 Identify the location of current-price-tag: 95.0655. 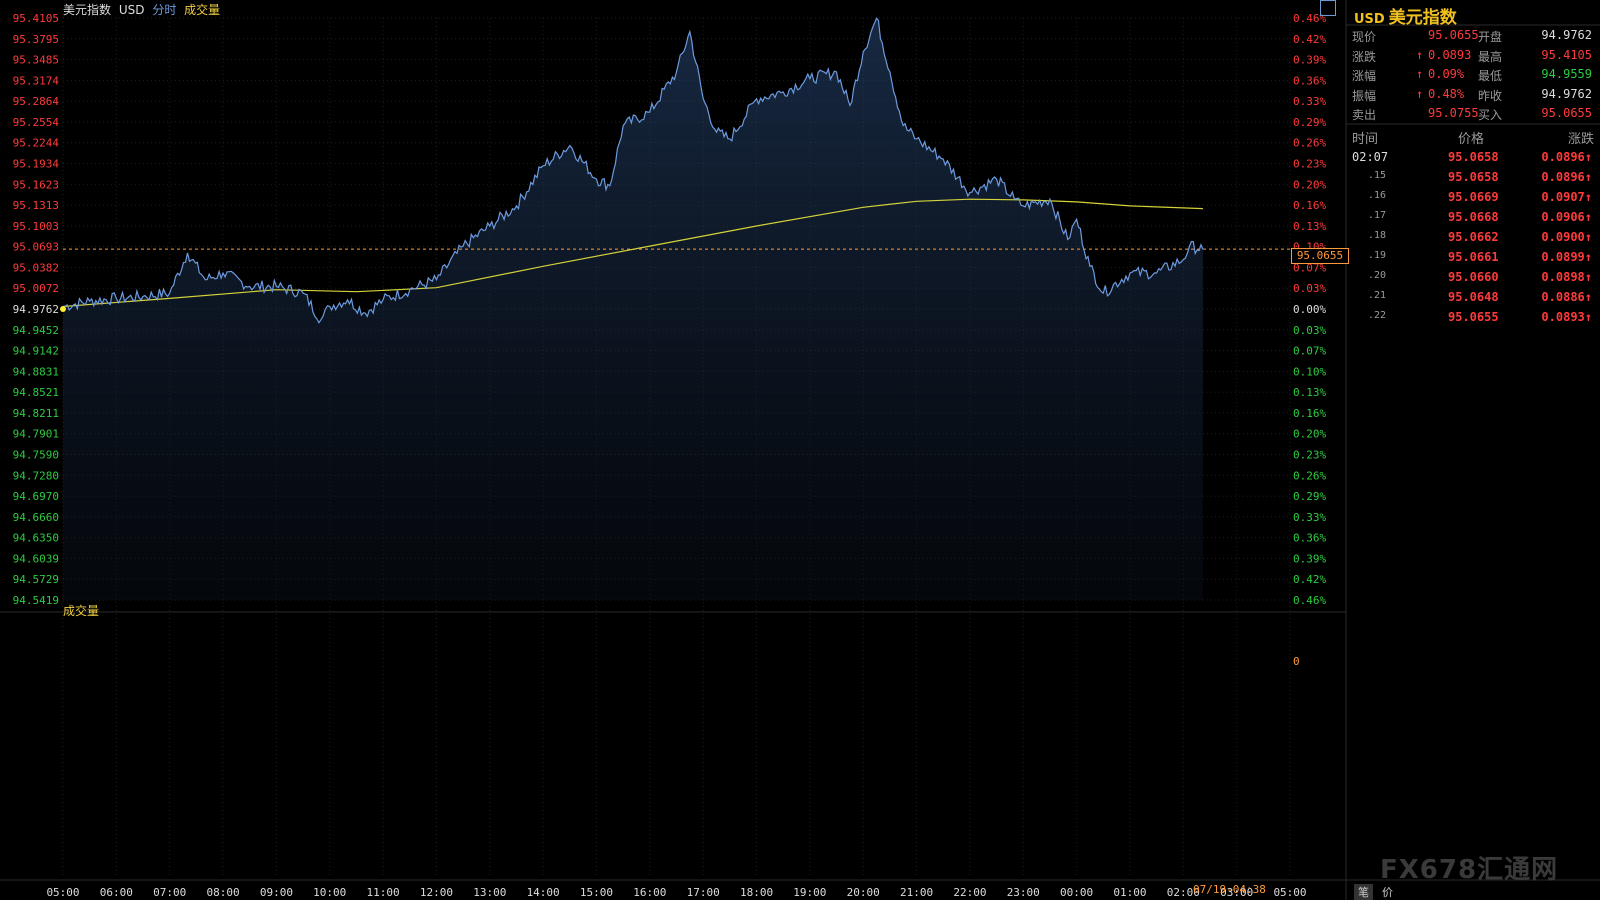
(1320, 256).